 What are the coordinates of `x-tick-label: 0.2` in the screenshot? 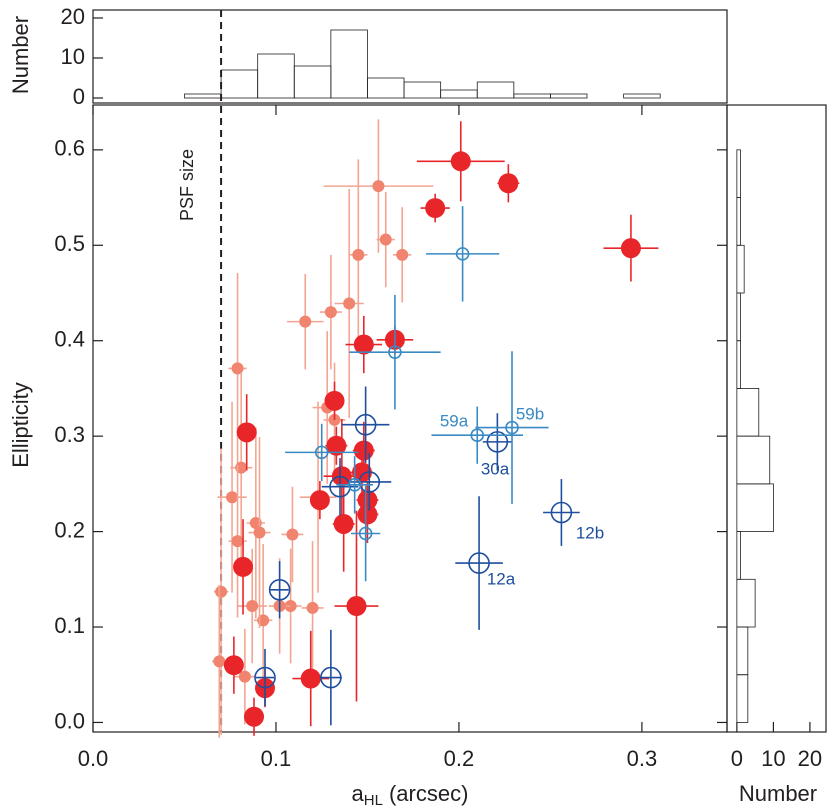 It's located at (459, 758).